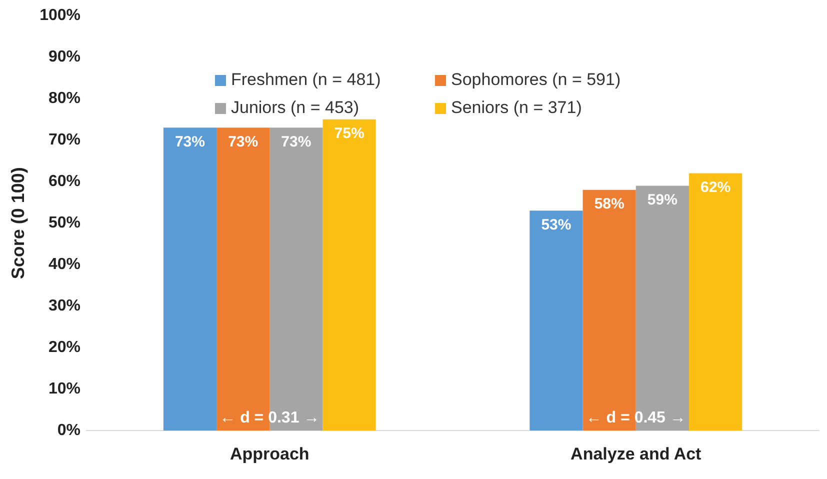 The width and height of the screenshot is (827, 479). I want to click on legend-label: Juniors (n = 453), so click(295, 108).